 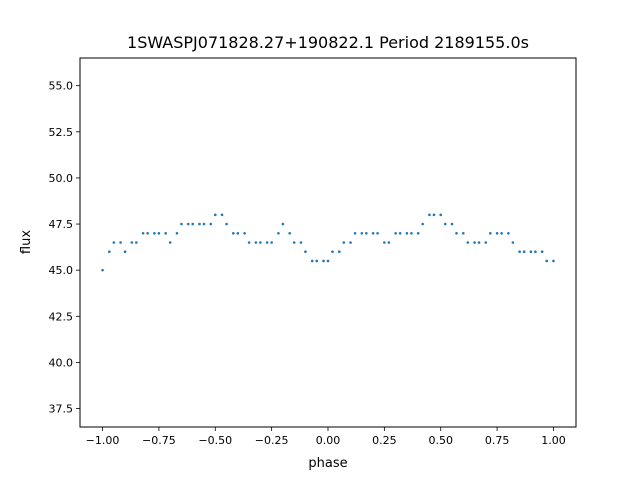 What do you see at coordinates (553, 440) in the screenshot?
I see `x-tick-label: 1.00` at bounding box center [553, 440].